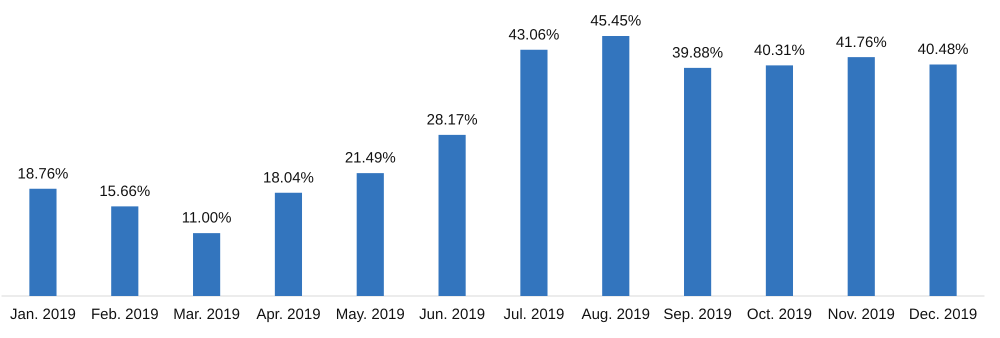 The width and height of the screenshot is (1000, 338). I want to click on data-label: 18.76%, so click(43, 173).